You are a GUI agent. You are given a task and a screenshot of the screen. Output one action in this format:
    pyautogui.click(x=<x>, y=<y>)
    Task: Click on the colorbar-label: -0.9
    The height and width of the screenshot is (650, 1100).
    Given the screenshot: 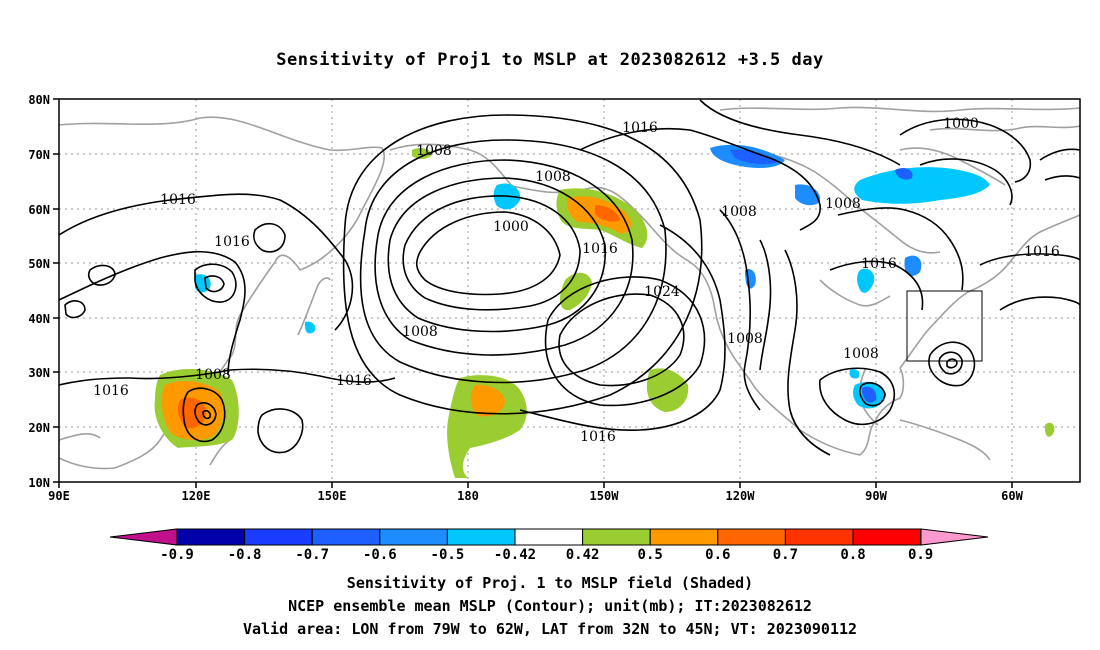 What is the action you would take?
    pyautogui.click(x=177, y=555)
    